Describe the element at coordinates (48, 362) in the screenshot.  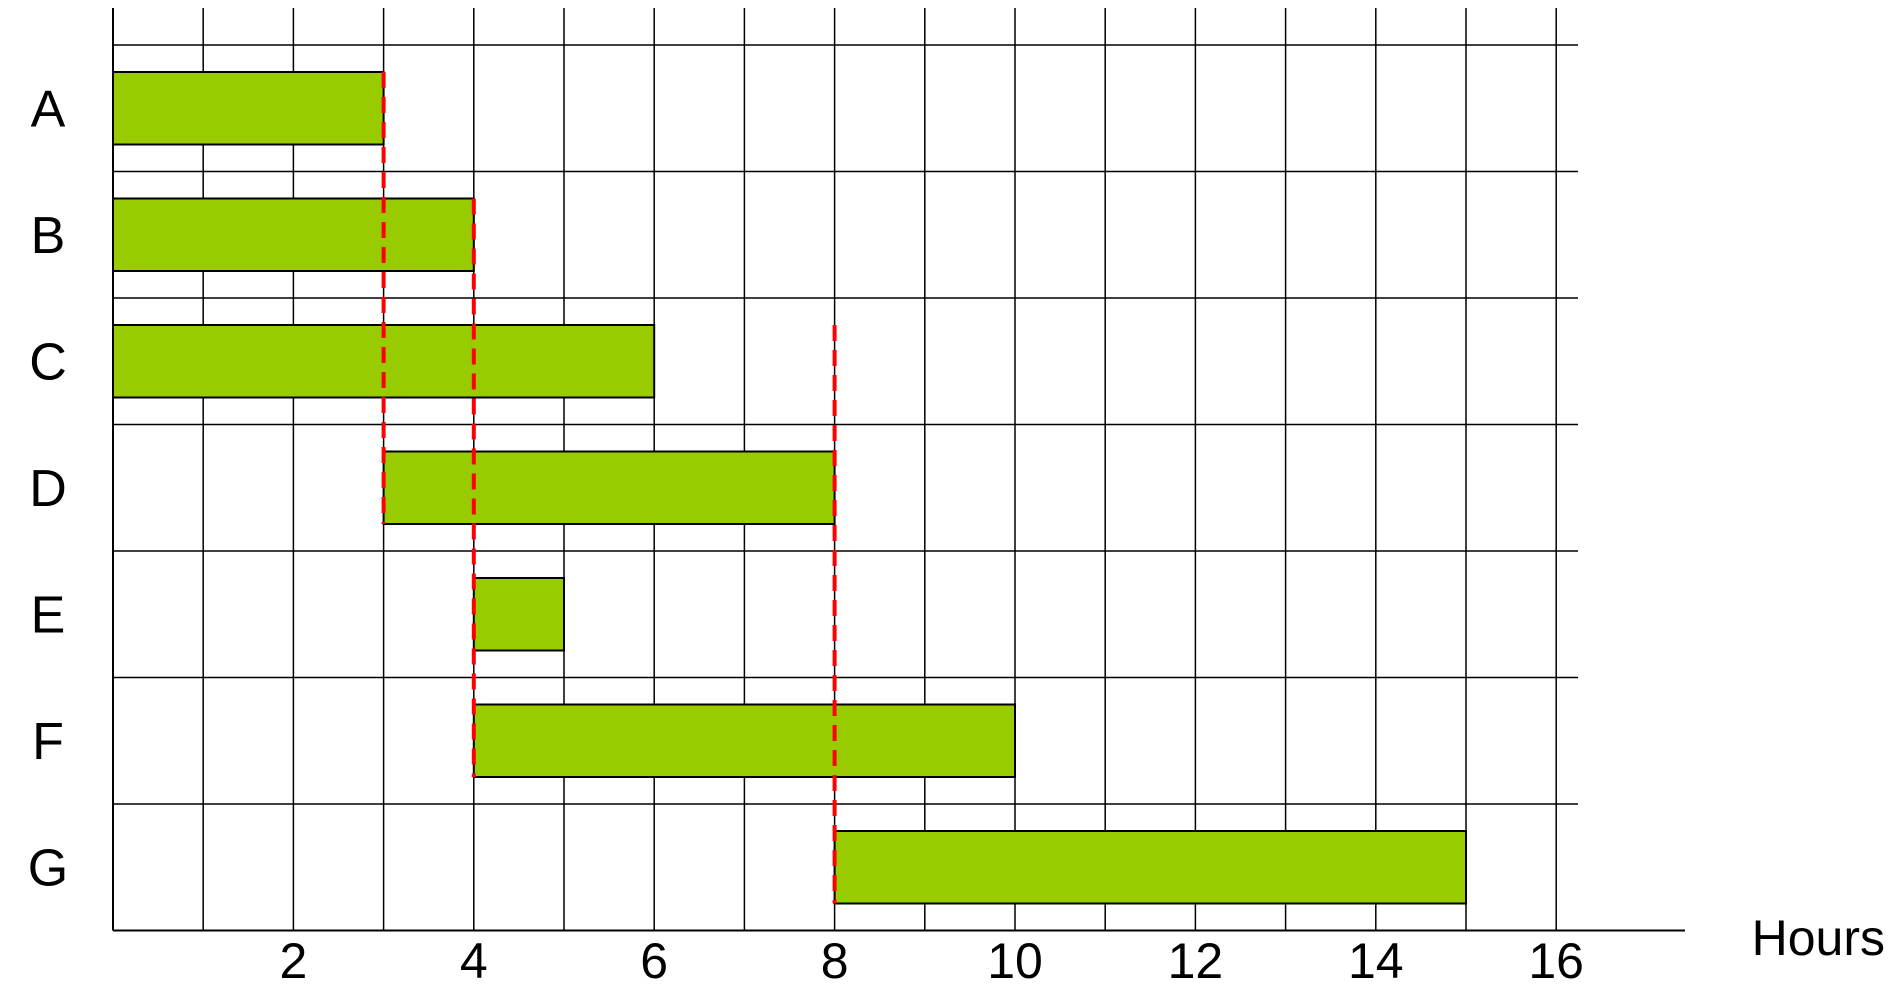
I see `row-label-c: C` at that location.